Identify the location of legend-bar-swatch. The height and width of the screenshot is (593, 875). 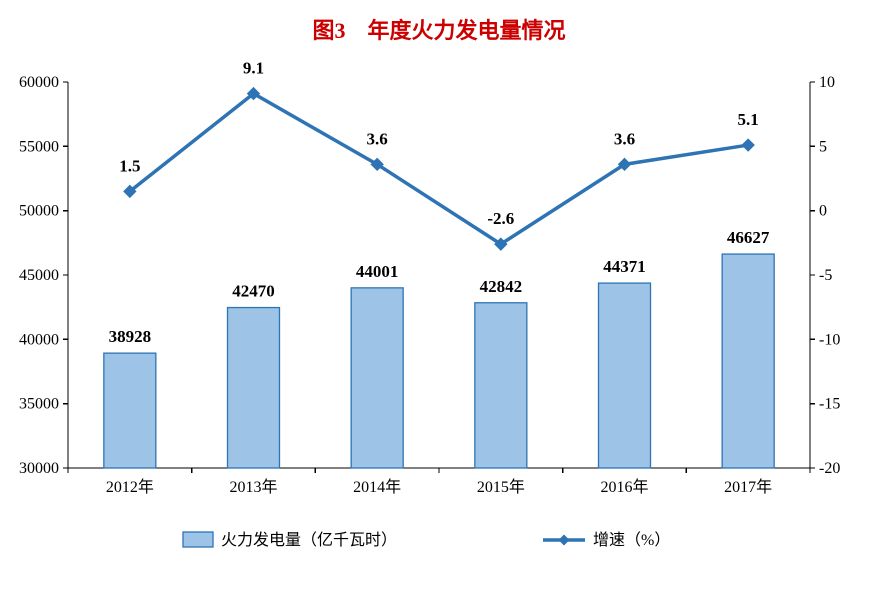
(198, 539).